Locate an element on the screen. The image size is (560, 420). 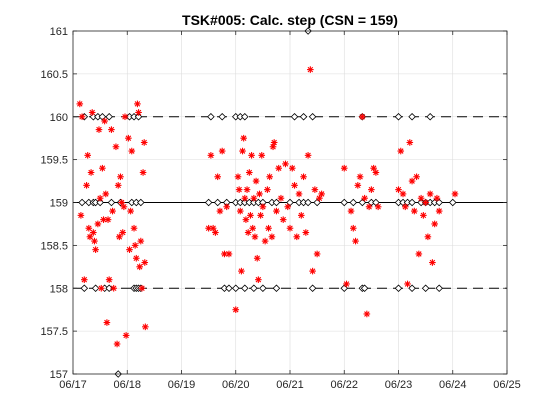
x-tick-label: 06/25 is located at coordinates (507, 385).